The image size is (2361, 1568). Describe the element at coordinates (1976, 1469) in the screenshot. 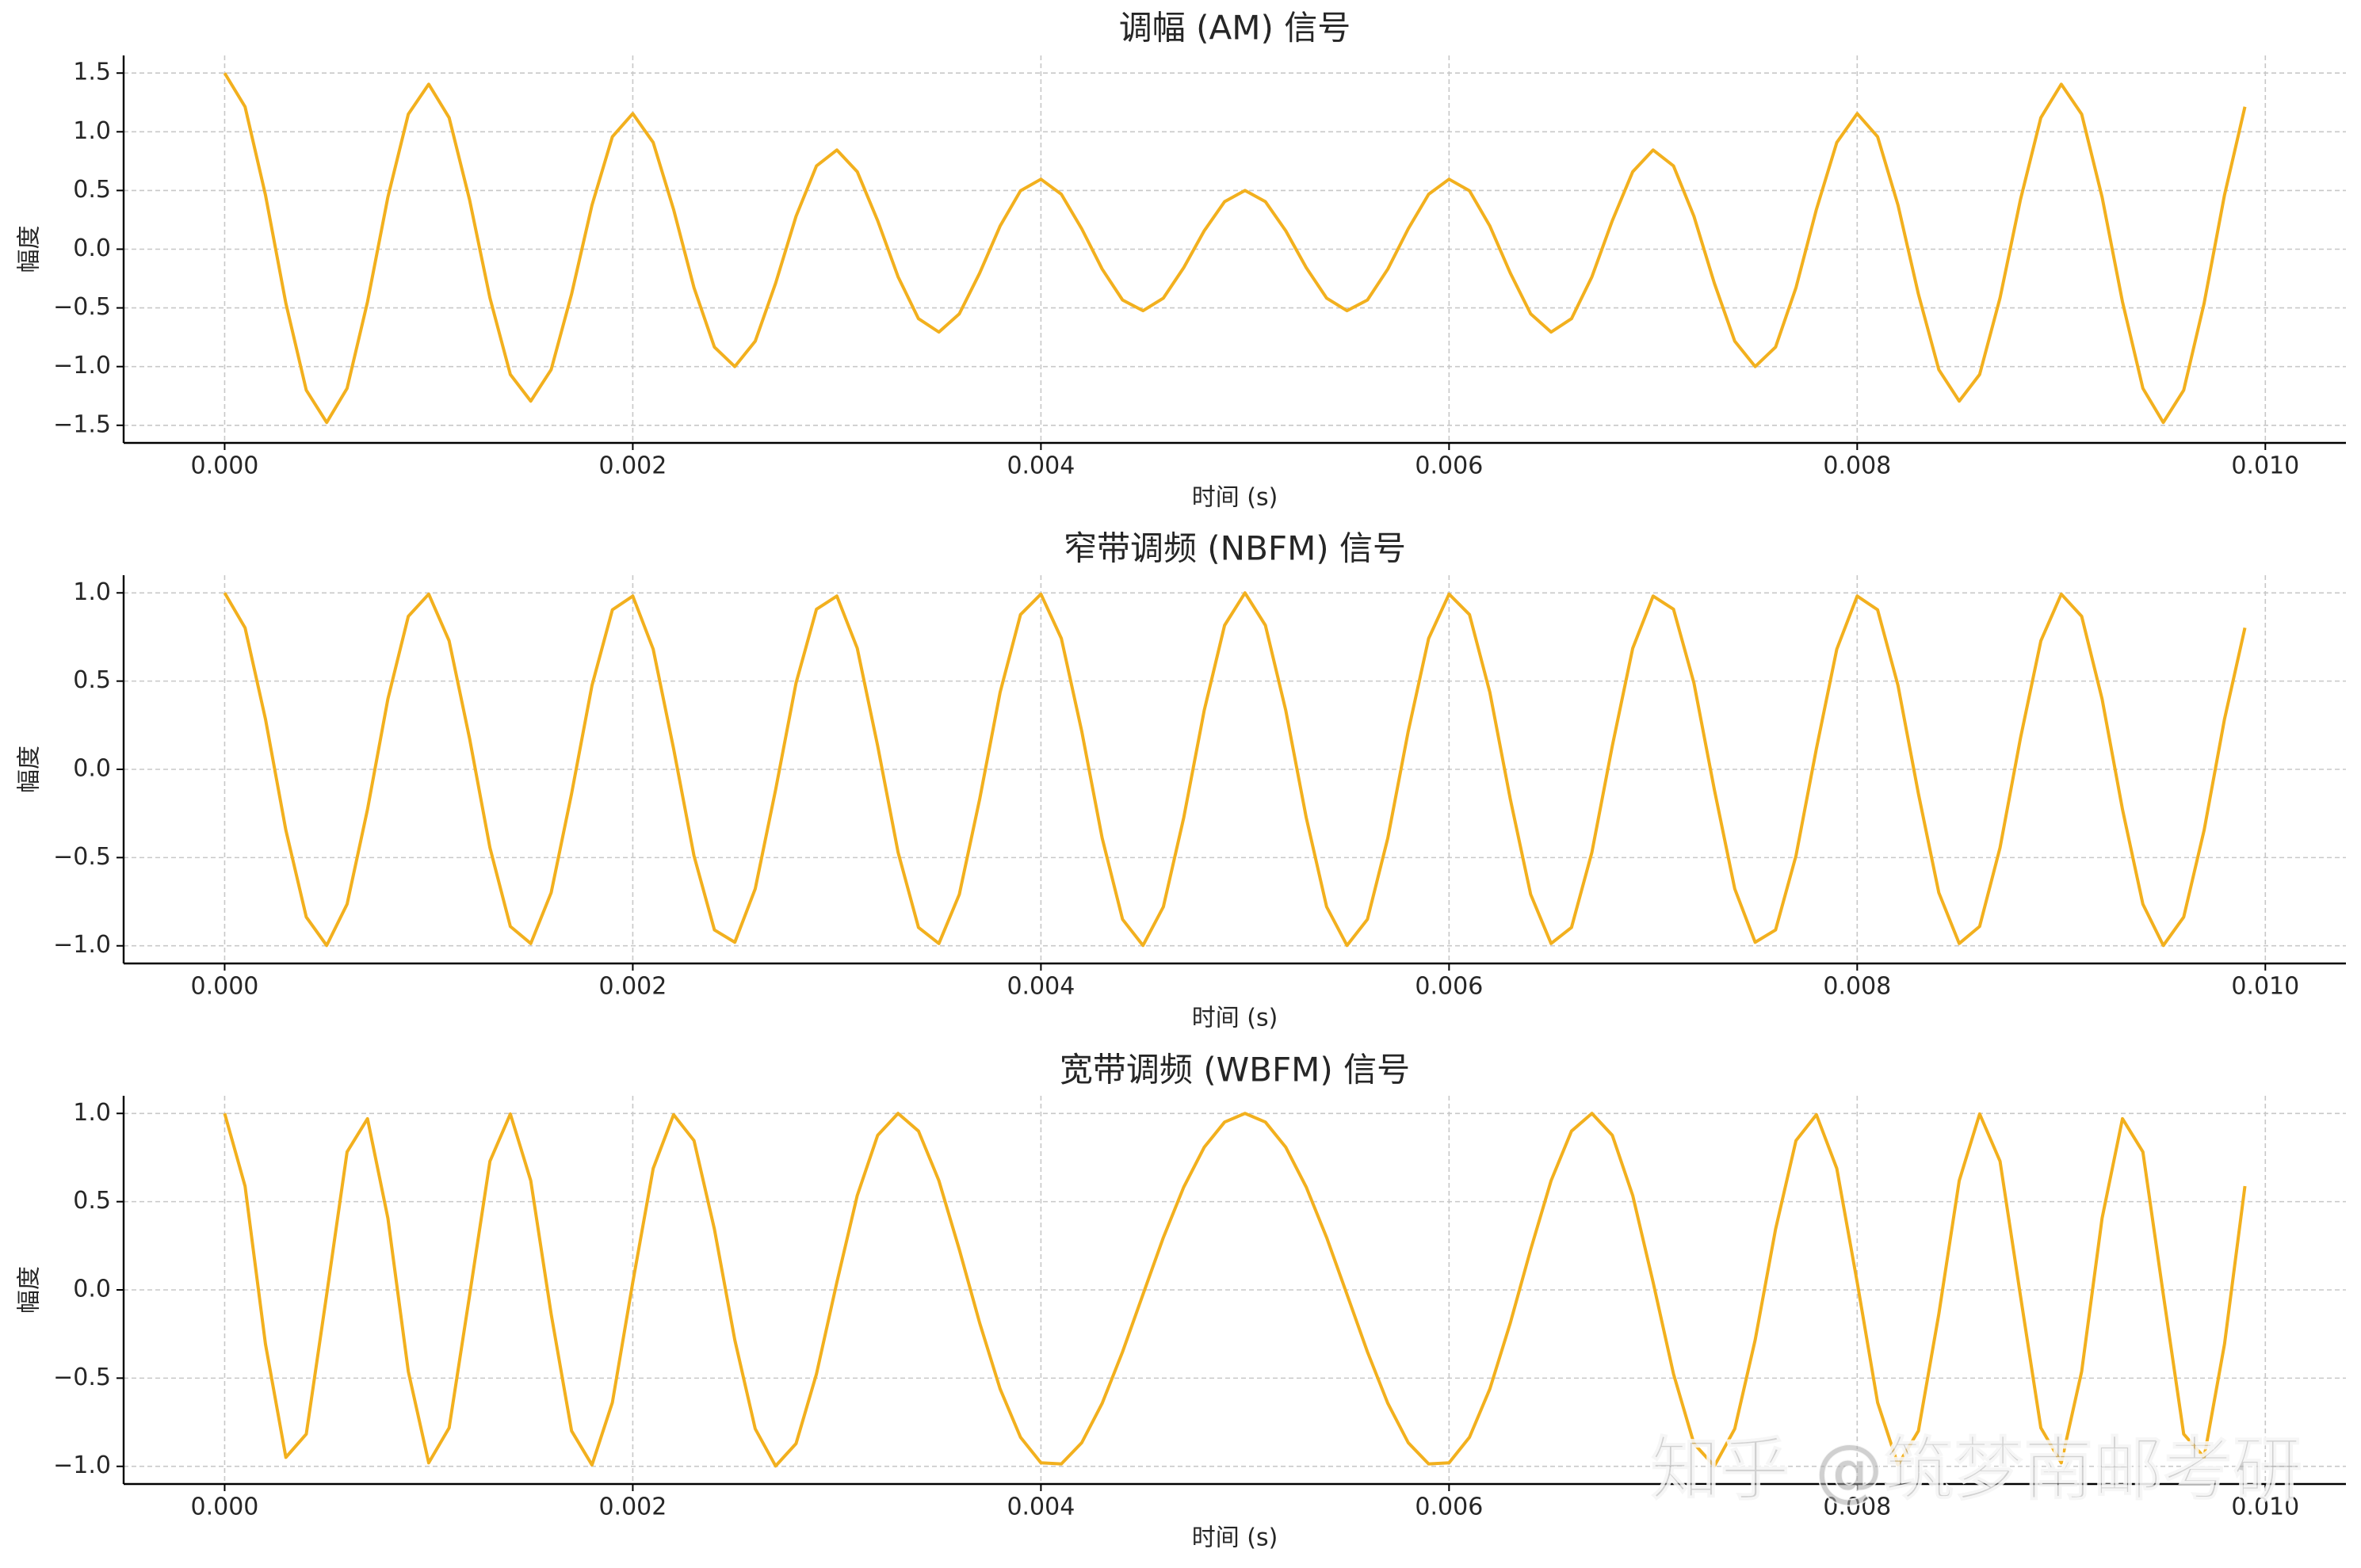

I see `watermark: 知乎 @筑梦南邮考研` at that location.